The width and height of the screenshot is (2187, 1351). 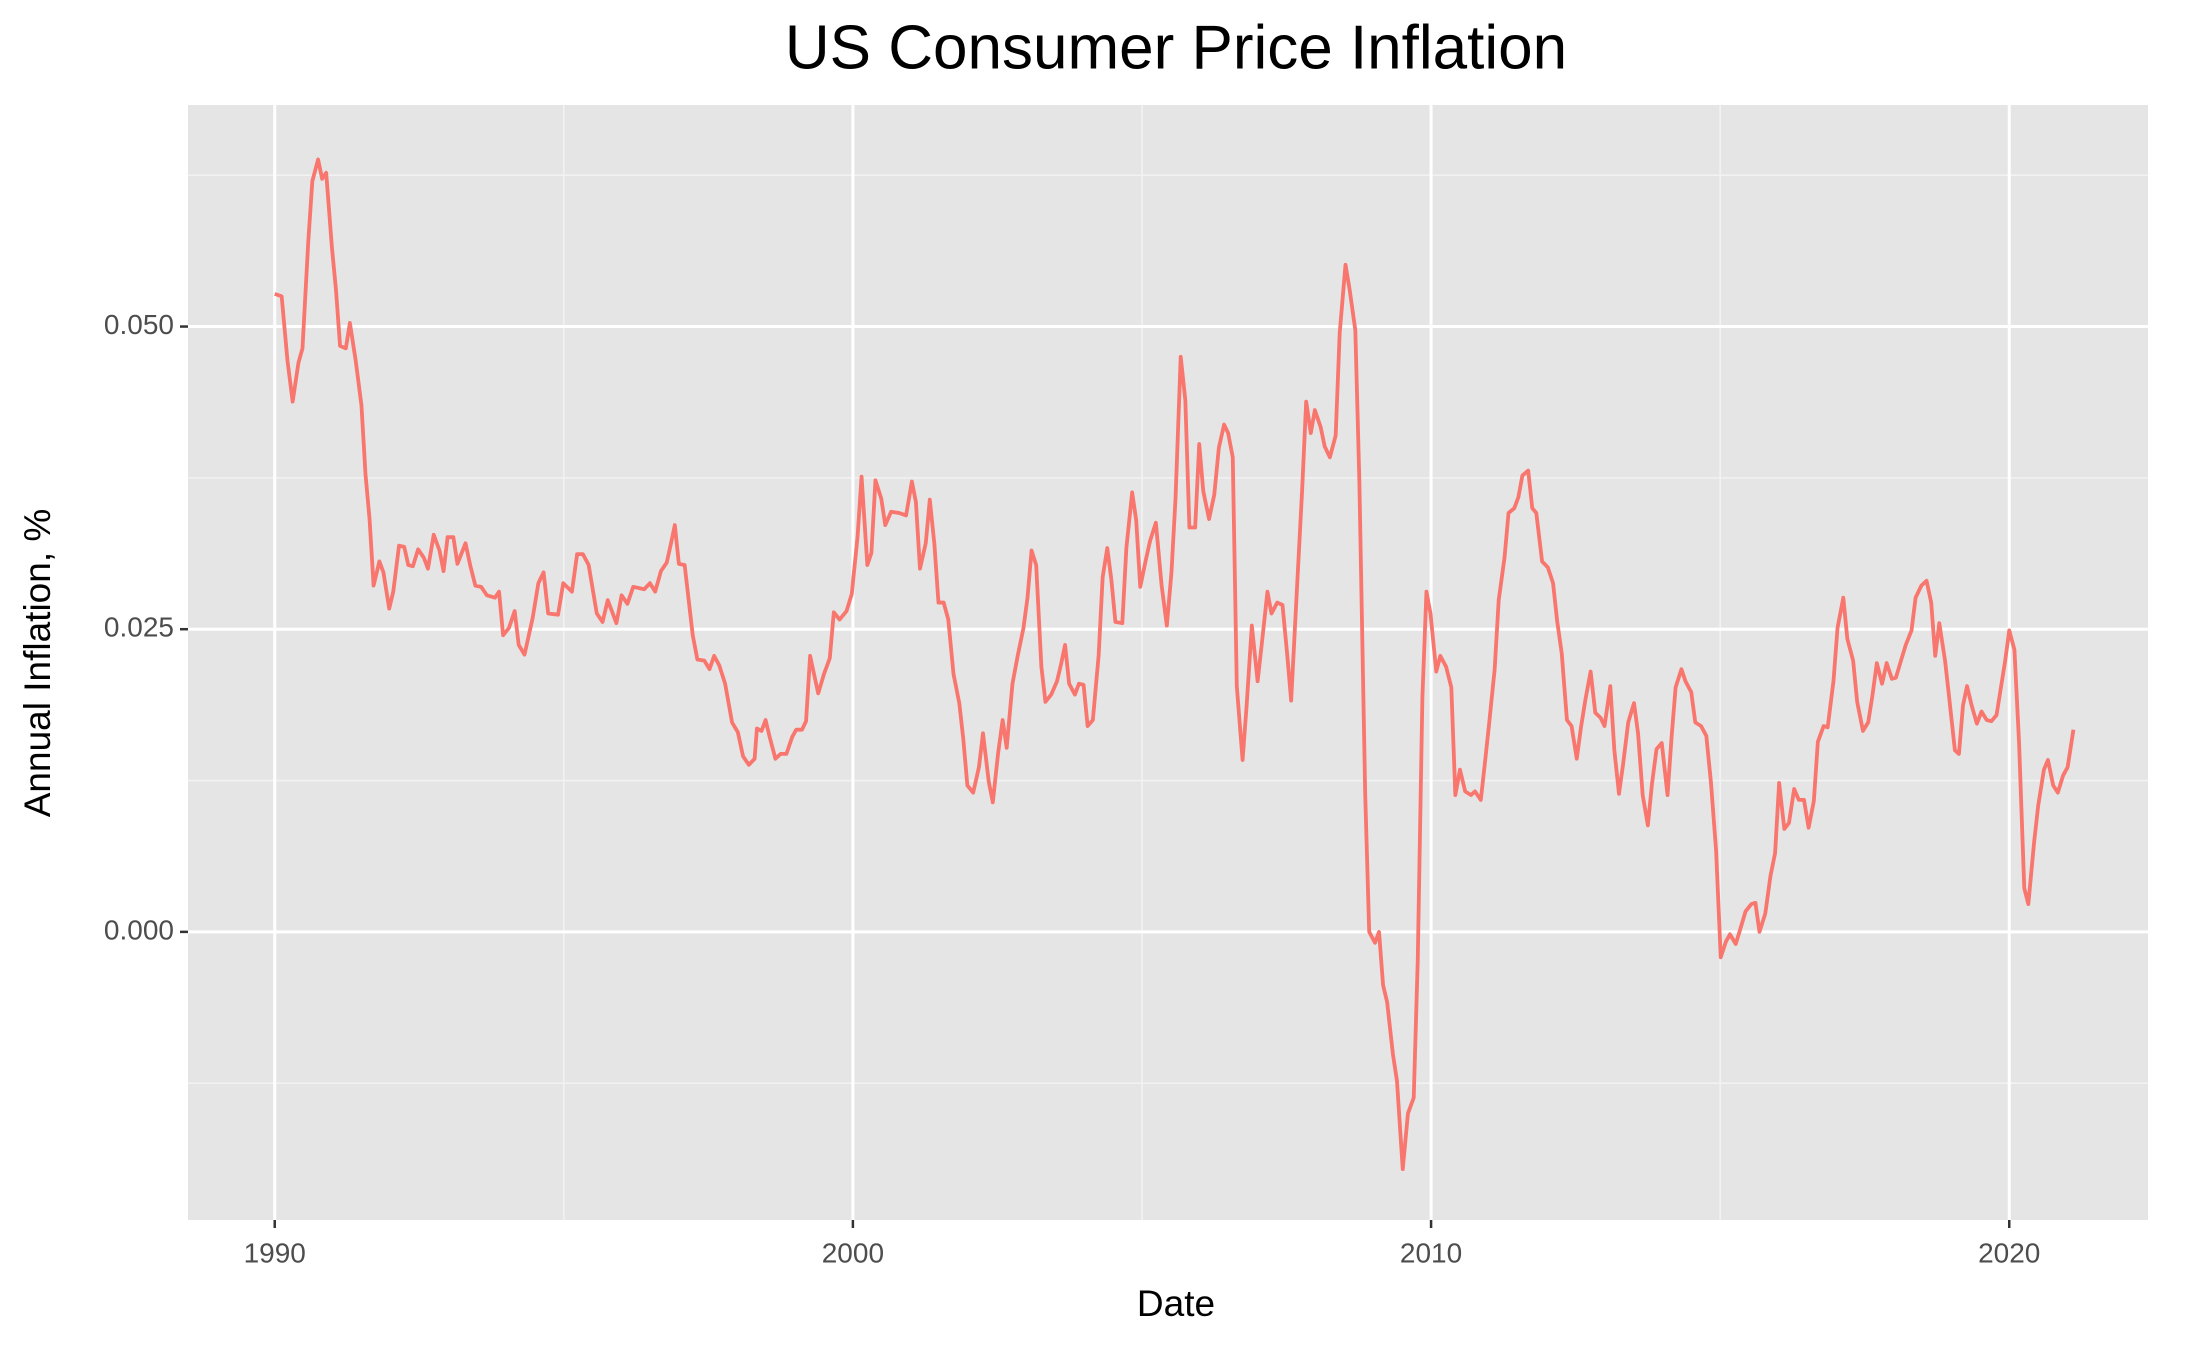 I want to click on x-tick-label: 2020, so click(x=2009, y=1252).